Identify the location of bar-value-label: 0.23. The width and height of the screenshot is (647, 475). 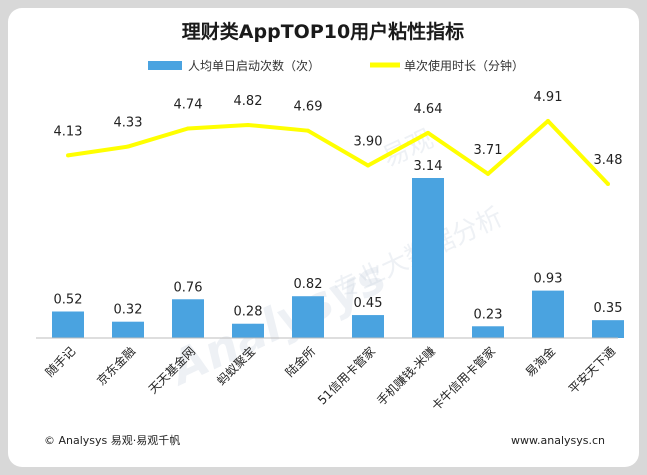
(488, 314).